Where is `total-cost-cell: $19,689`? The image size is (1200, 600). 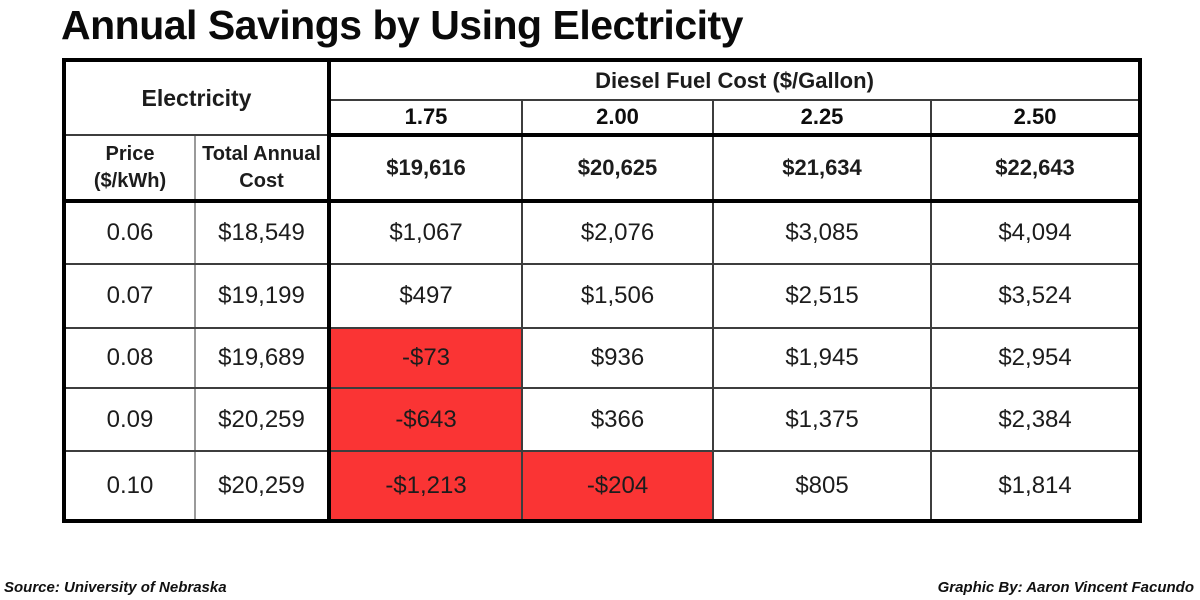 total-cost-cell: $19,689 is located at coordinates (262, 358).